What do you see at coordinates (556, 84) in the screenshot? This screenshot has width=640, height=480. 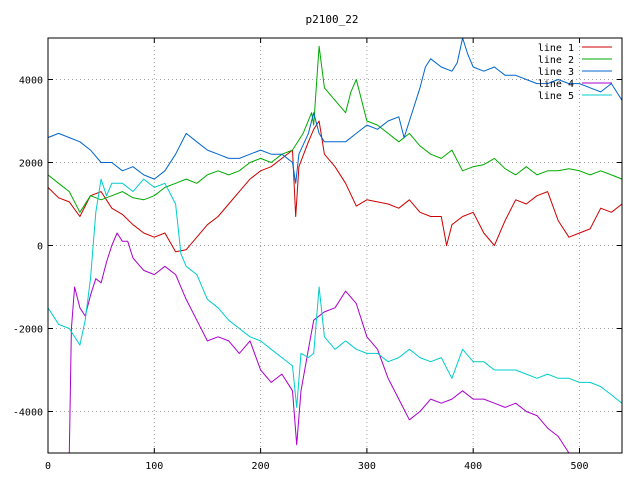 I see `legend-label: line 4` at bounding box center [556, 84].